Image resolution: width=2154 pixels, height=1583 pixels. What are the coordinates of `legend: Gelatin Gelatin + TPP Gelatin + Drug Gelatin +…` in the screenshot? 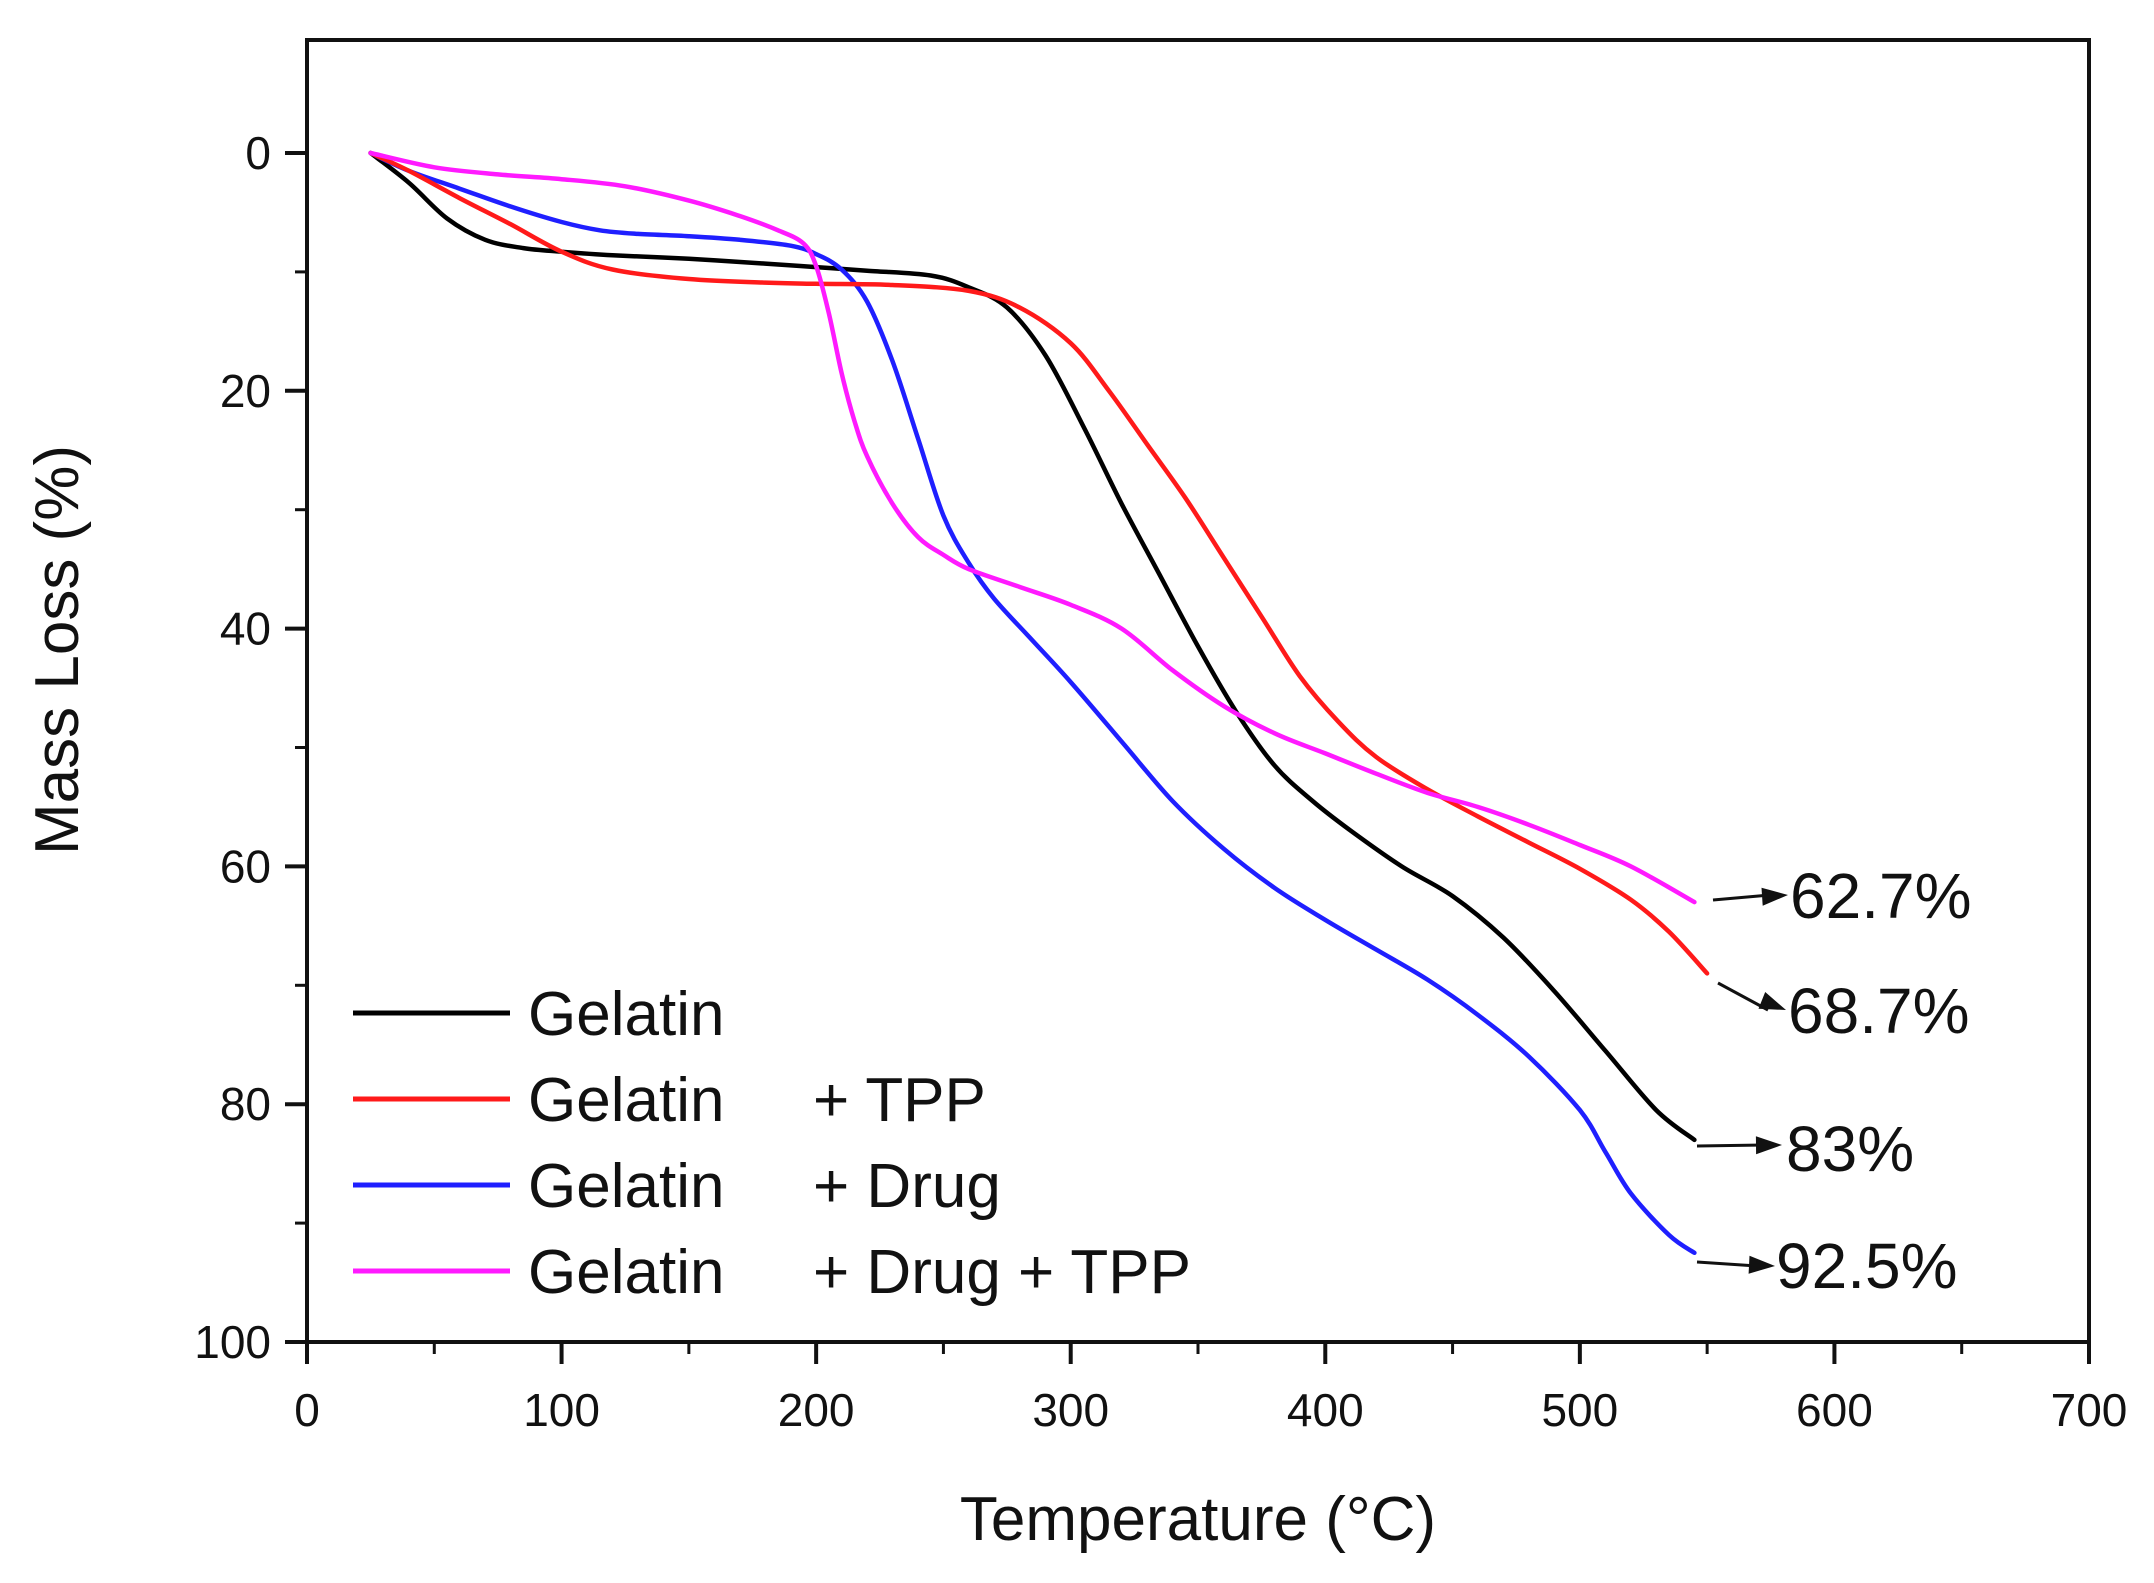 It's located at (772, 1143).